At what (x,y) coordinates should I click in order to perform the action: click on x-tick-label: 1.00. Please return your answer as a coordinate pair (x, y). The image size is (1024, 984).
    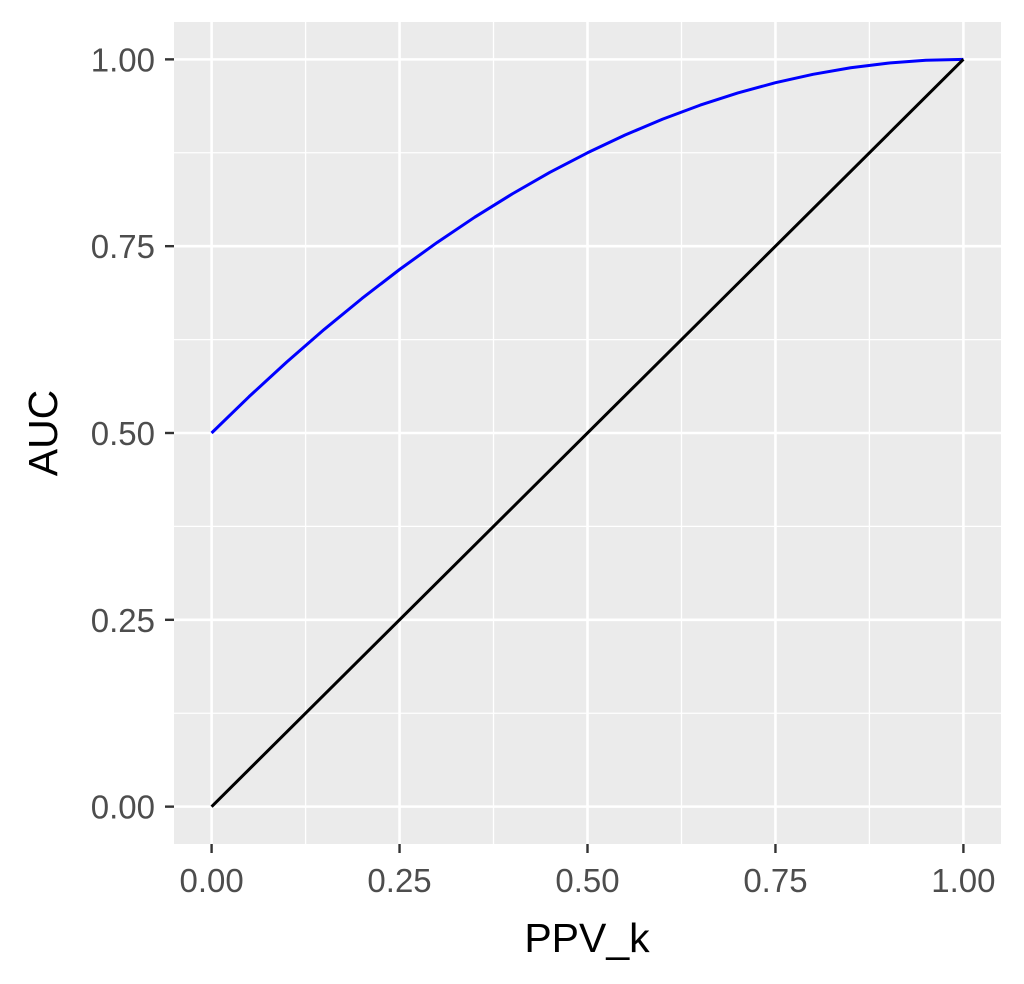
    Looking at the image, I should click on (963, 880).